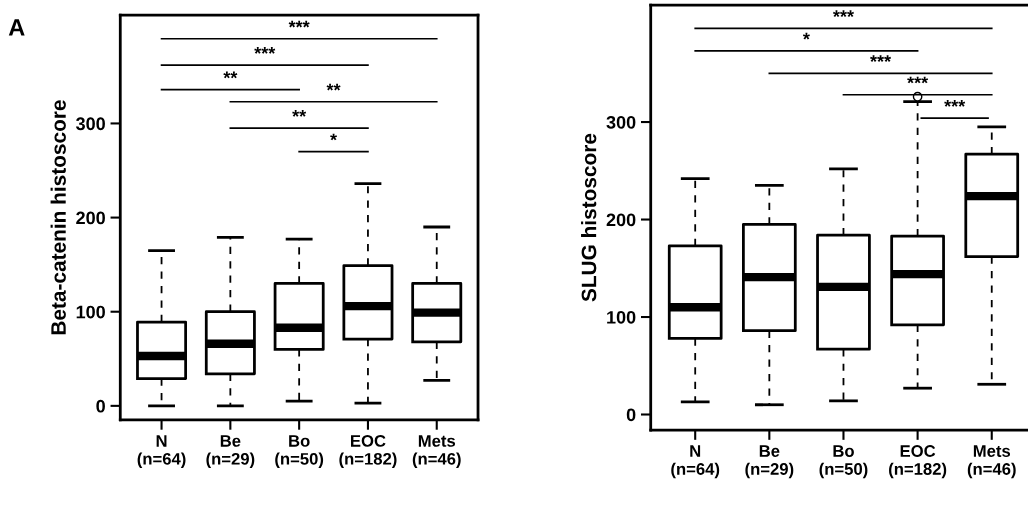  What do you see at coordinates (16, 27) in the screenshot?
I see `text: A` at bounding box center [16, 27].